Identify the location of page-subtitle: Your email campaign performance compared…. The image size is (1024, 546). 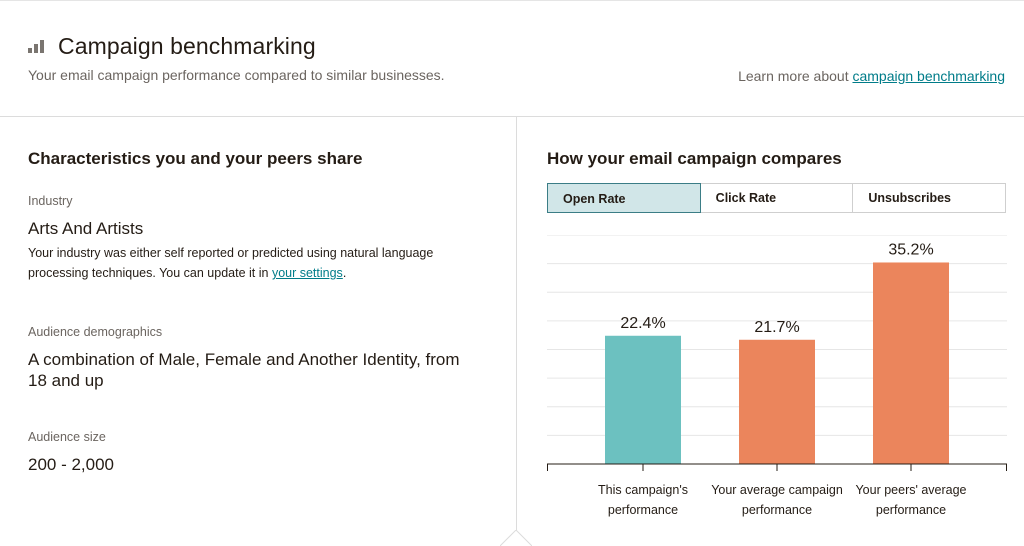
(236, 75).